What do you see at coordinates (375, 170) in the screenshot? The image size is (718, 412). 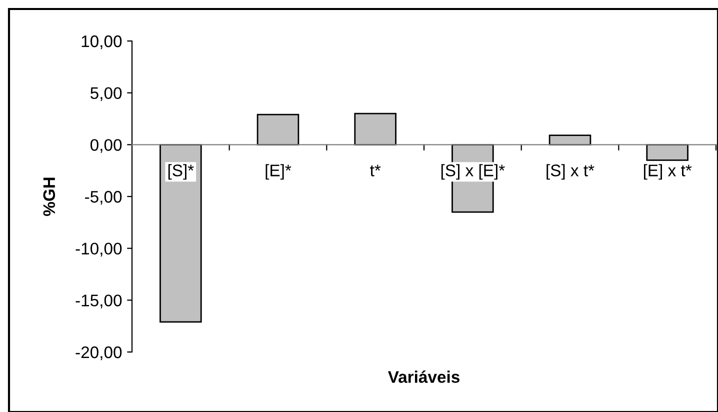 I see `x-tick-label: t*` at bounding box center [375, 170].